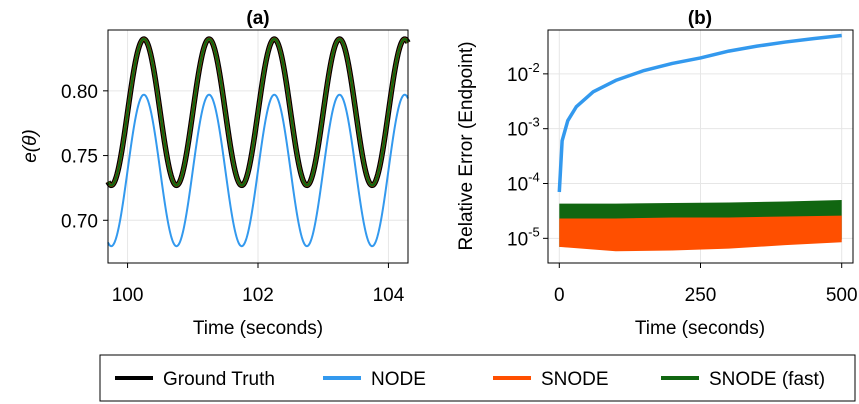 The width and height of the screenshot is (859, 404). What do you see at coordinates (258, 295) in the screenshot?
I see `panel-a-xtick-label: 102` at bounding box center [258, 295].